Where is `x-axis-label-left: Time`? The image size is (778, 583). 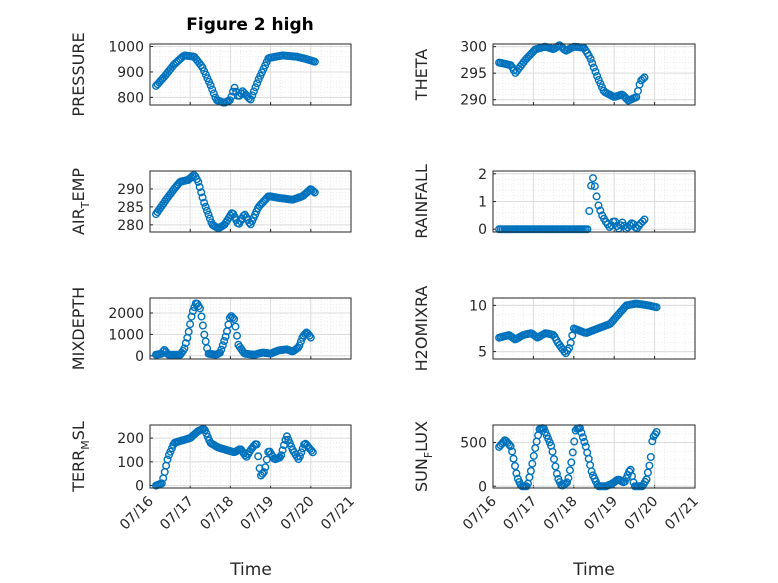
x-axis-label-left: Time is located at coordinates (250, 570).